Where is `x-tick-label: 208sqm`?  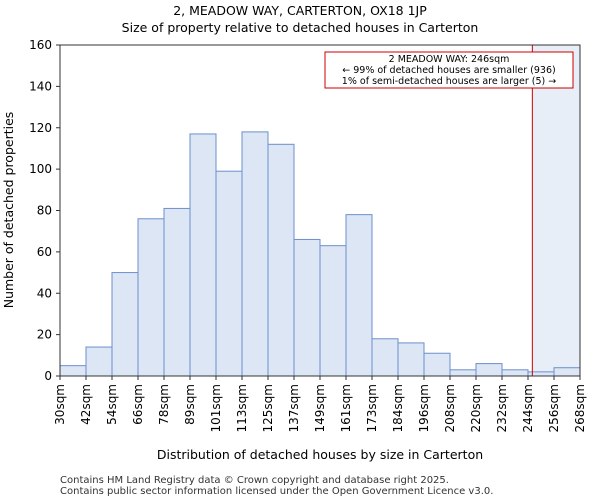
x-tick-label: 208sqm is located at coordinates (450, 408).